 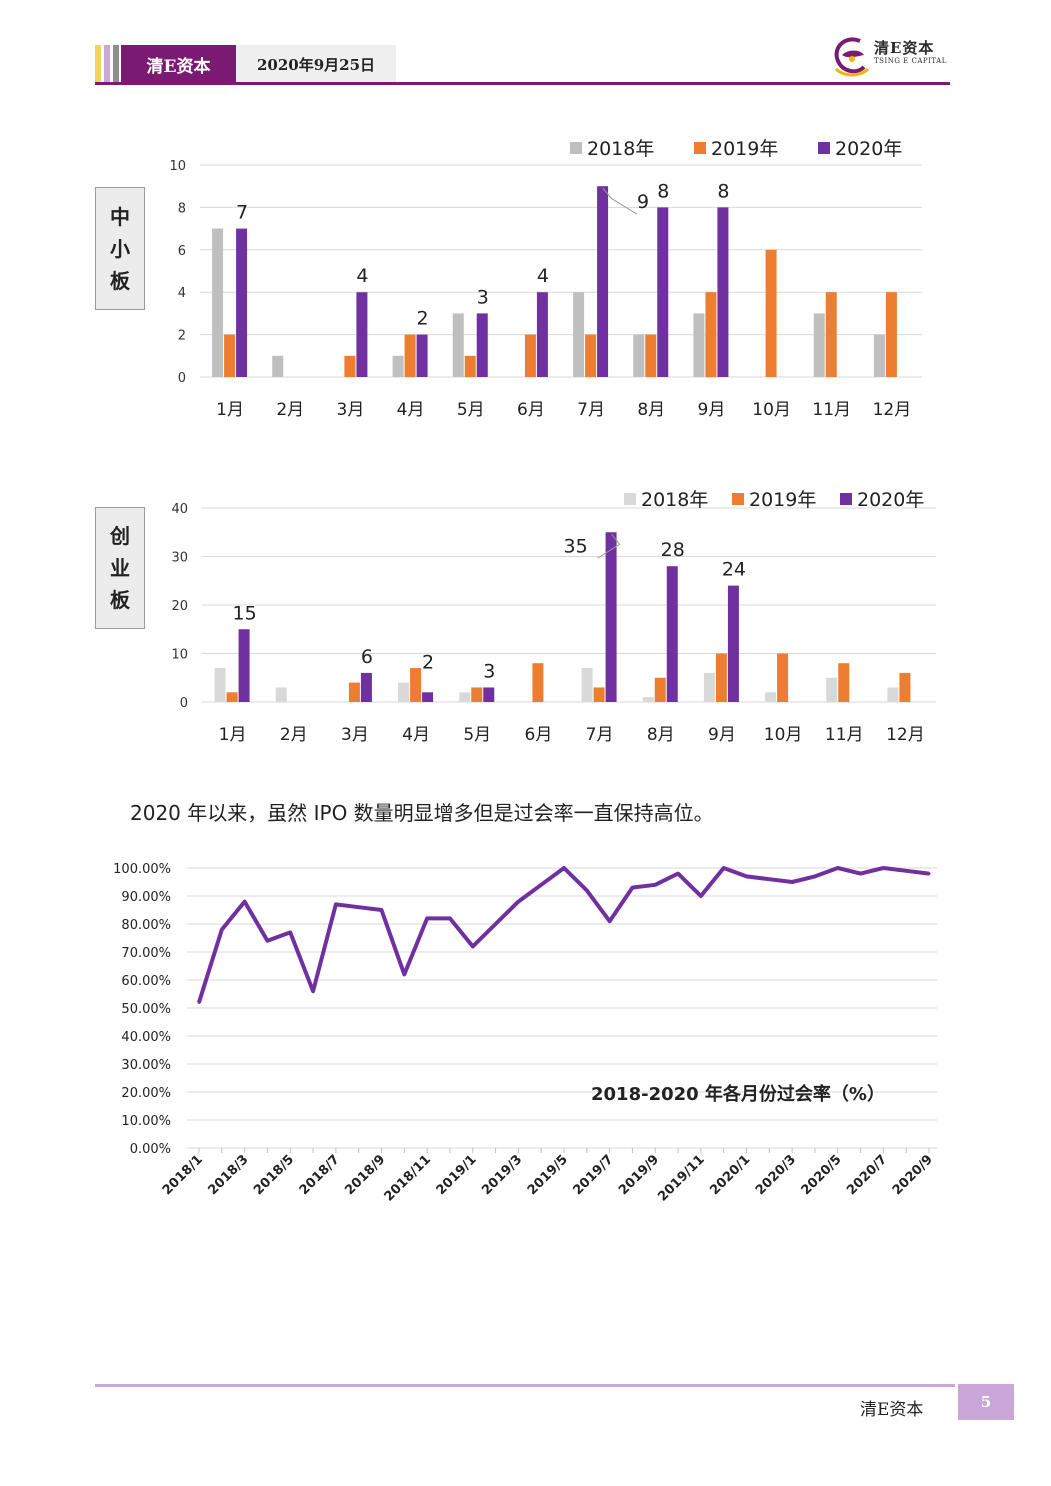 What do you see at coordinates (142, 869) in the screenshot?
I see `y-tick-label: 100.00%` at bounding box center [142, 869].